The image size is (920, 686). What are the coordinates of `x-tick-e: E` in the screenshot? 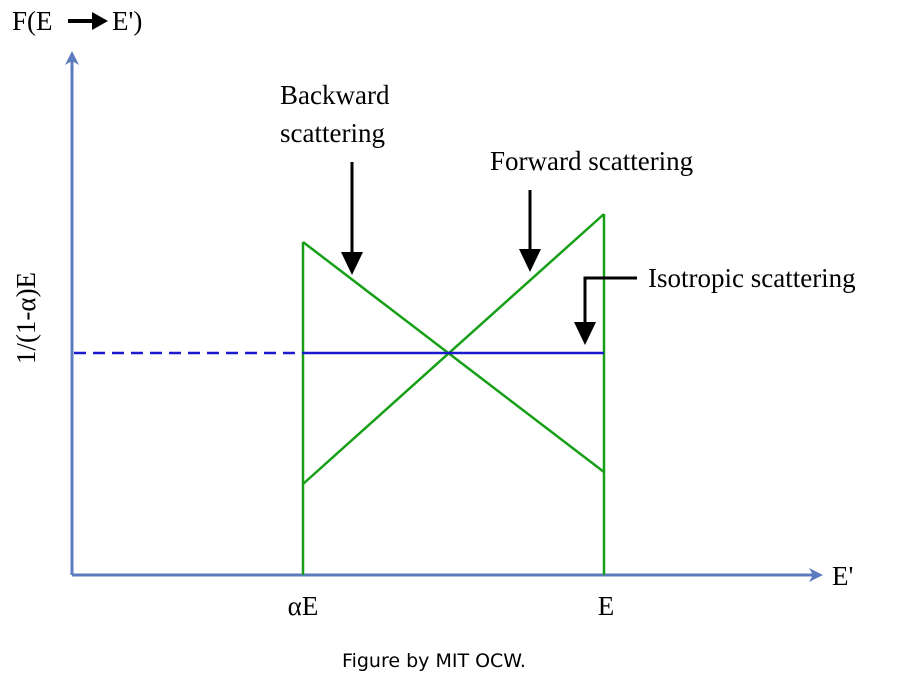 It's located at (606, 606).